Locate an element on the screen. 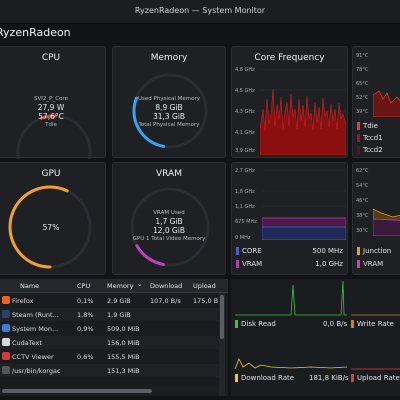 The width and height of the screenshot is (400, 400). vram-title: VRAM is located at coordinates (169, 174).